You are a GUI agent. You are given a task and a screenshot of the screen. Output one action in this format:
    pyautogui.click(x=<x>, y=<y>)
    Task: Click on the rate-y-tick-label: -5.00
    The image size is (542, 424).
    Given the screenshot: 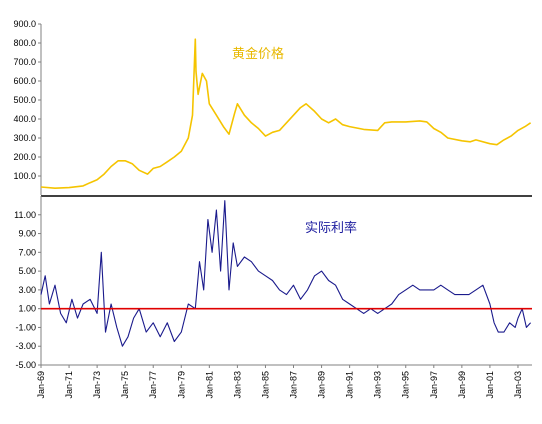 What is the action you would take?
    pyautogui.click(x=25, y=365)
    